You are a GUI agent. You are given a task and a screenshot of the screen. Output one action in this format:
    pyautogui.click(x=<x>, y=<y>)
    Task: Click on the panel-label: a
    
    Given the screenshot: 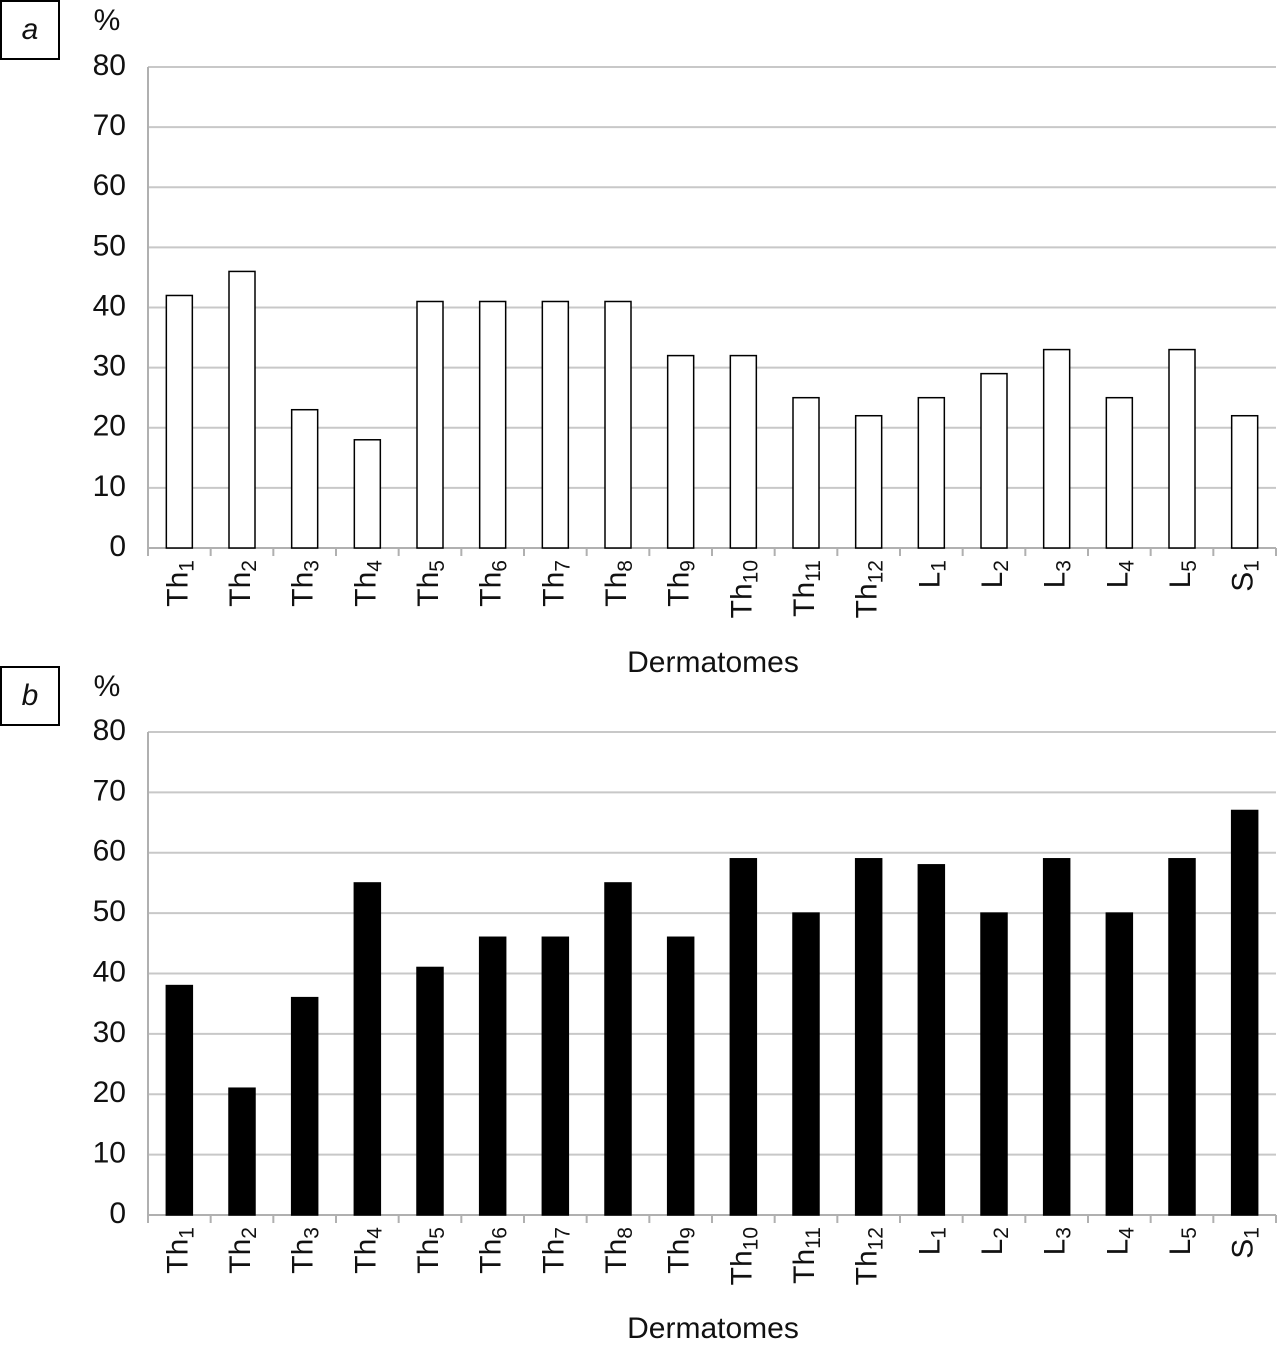 What is the action you would take?
    pyautogui.click(x=30, y=29)
    